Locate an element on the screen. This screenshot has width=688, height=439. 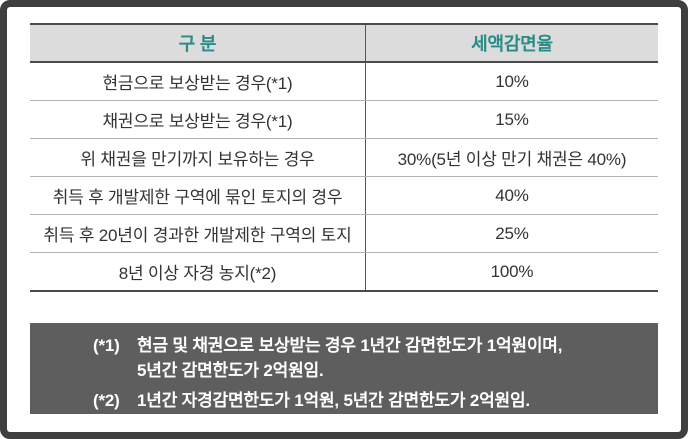
row-label-cell: 8년 이상 자경 농지(*2) is located at coordinates (197, 273).